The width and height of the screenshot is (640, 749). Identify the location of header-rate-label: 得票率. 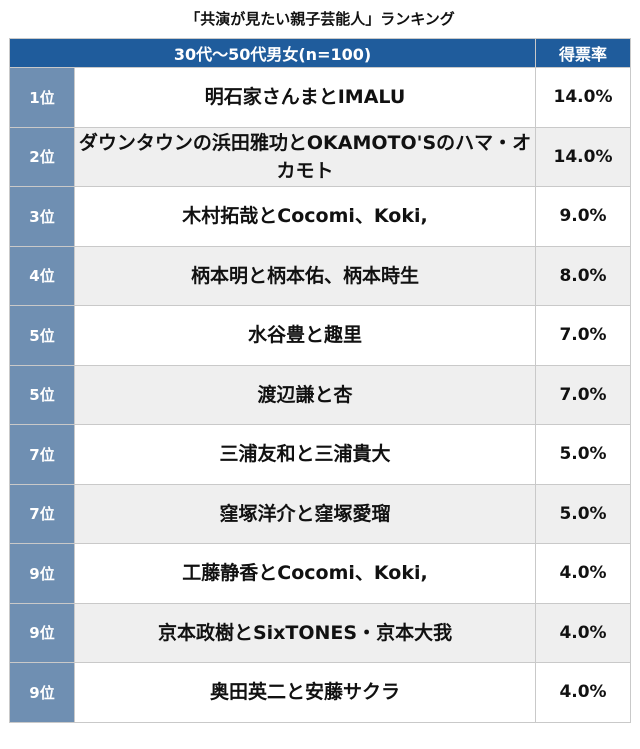
(583, 53).